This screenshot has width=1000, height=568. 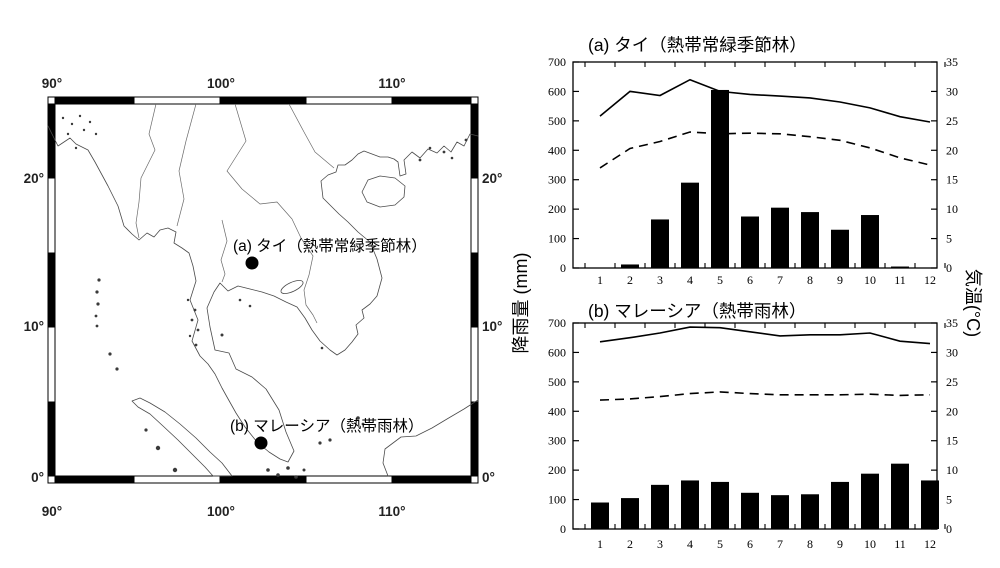 What do you see at coordinates (186, 165) in the screenshot?
I see `river-salween` at bounding box center [186, 165].